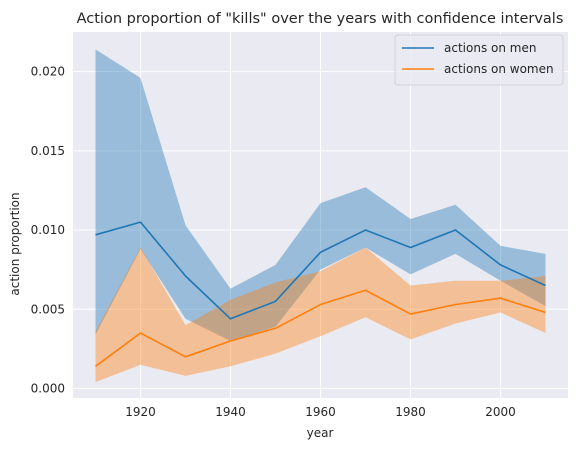 The height and width of the screenshot is (449, 578). What do you see at coordinates (15, 243) in the screenshot?
I see `y-axis-label: action proportion` at bounding box center [15, 243].